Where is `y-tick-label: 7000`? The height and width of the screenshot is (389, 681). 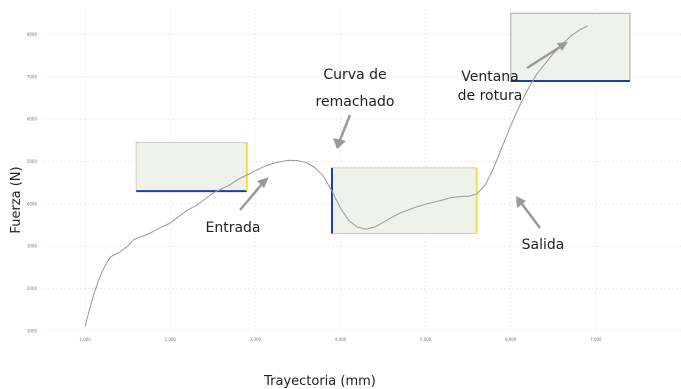 y-tick-label: 7000 is located at coordinates (32, 76).